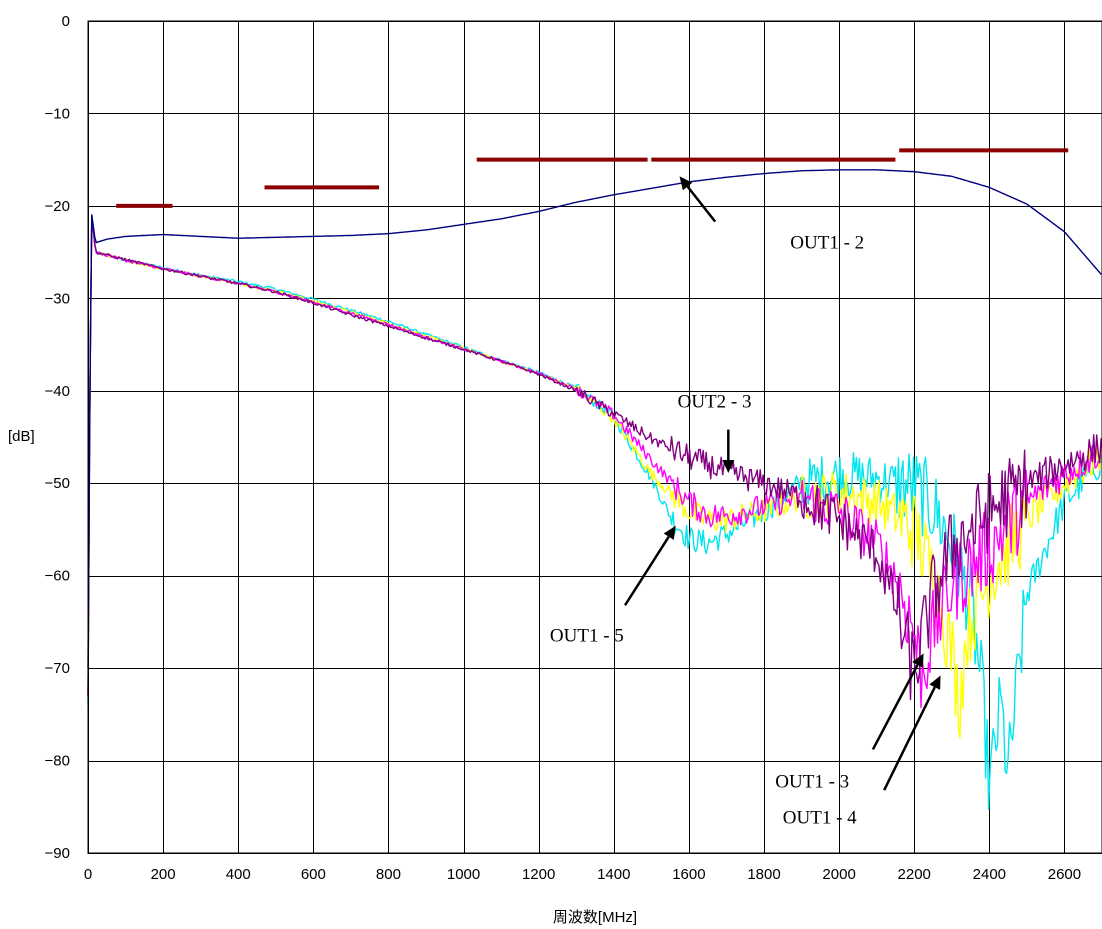 The height and width of the screenshot is (929, 1102). What do you see at coordinates (914, 874) in the screenshot?
I see `x-tick-label: 2200` at bounding box center [914, 874].